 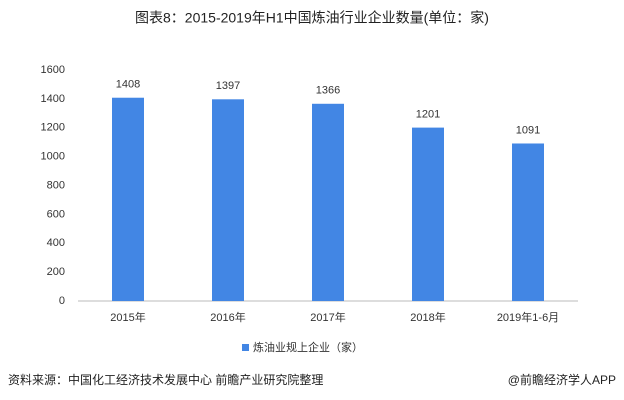 I want to click on y-tick-label: 800, so click(x=56, y=185).